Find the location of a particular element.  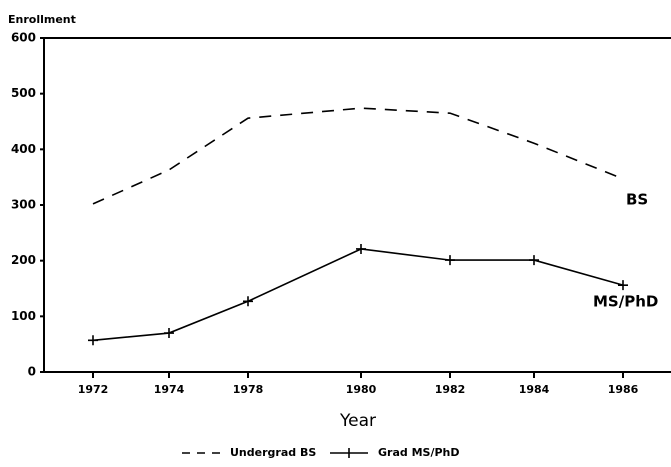

y-axis-label: Enrollment is located at coordinates (42, 19).